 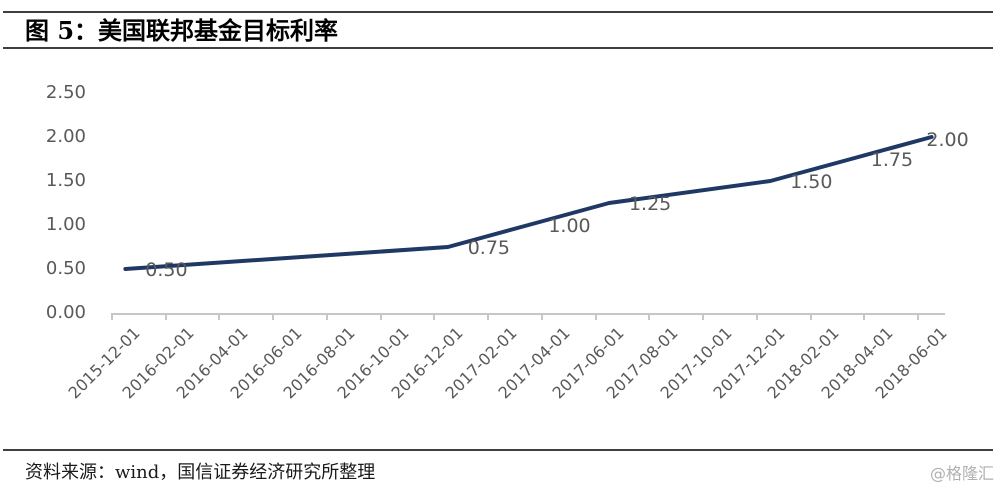 What do you see at coordinates (166, 270) in the screenshot?
I see `data-point-label: 0.50` at bounding box center [166, 270].